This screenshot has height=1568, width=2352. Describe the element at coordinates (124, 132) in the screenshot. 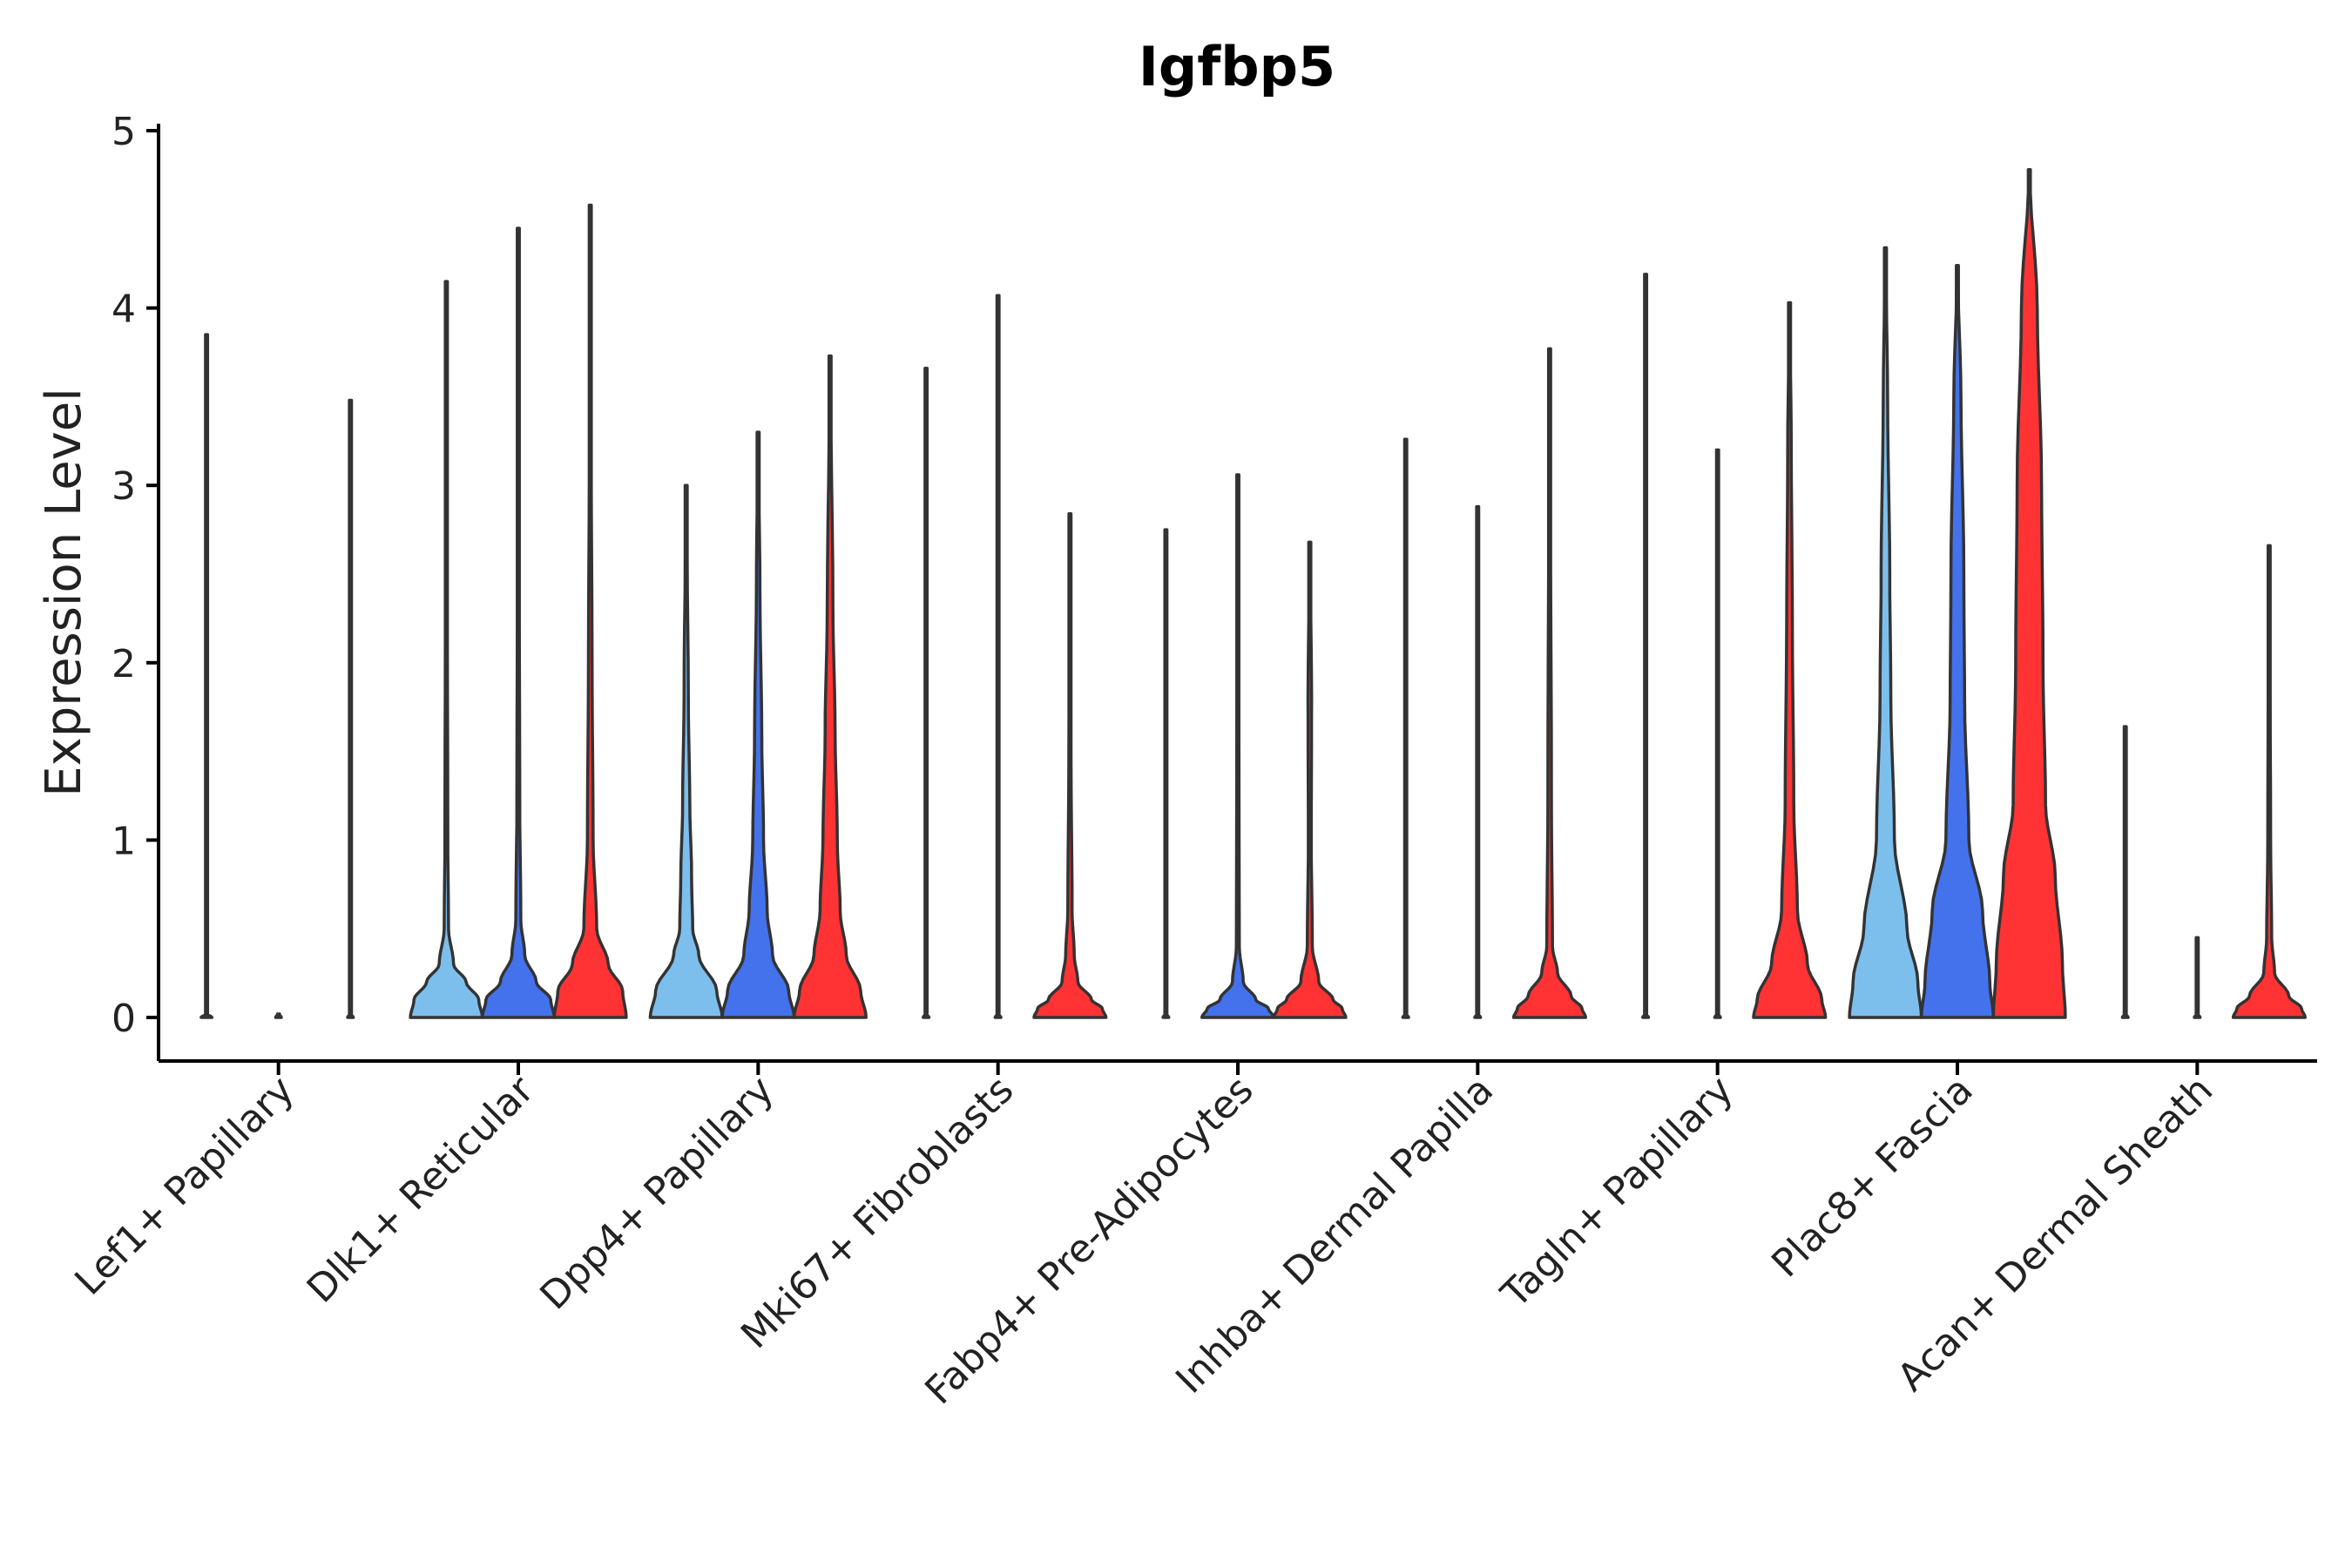

I see `y-tick-label: 5` at that location.